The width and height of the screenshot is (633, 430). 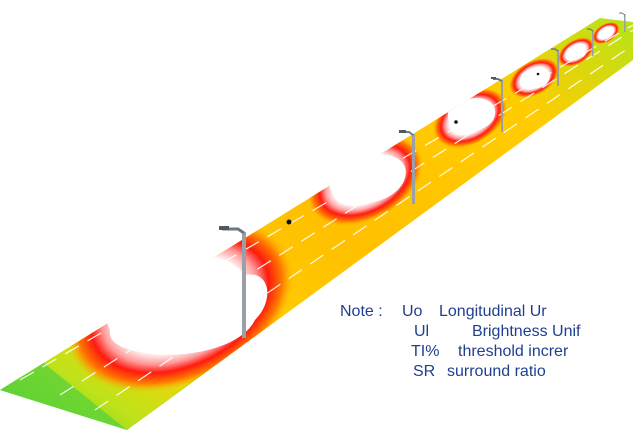 I want to click on note-prefix: Note :, so click(x=361, y=311).